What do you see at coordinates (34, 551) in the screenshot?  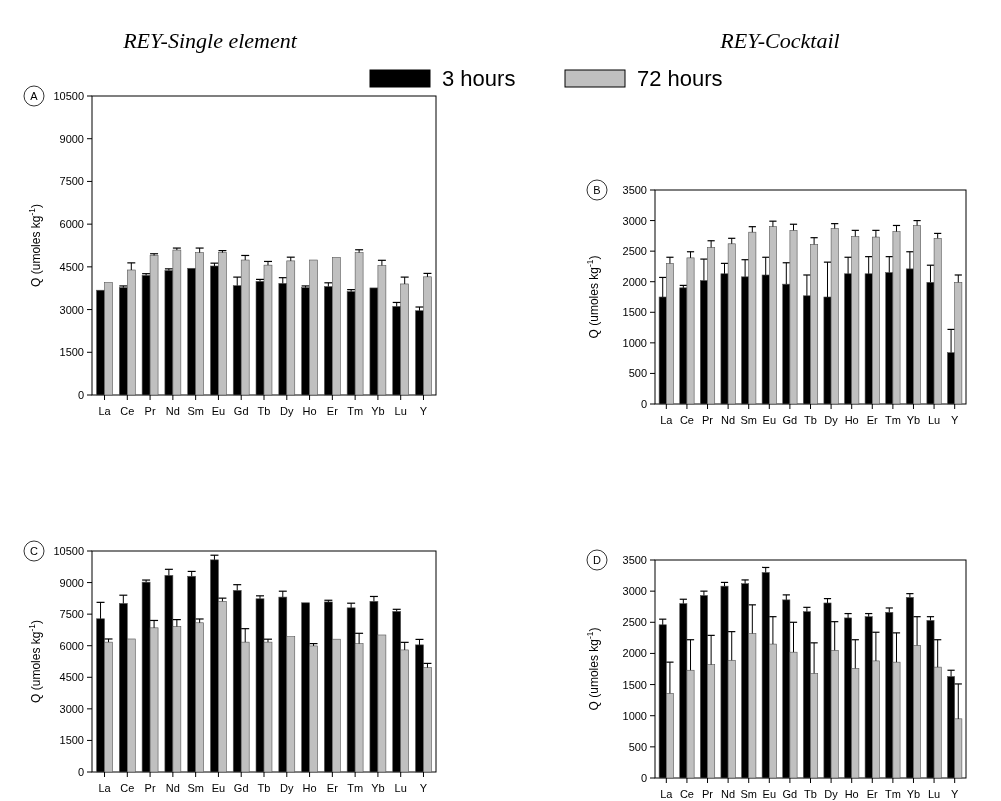 I see `text: C` at bounding box center [34, 551].